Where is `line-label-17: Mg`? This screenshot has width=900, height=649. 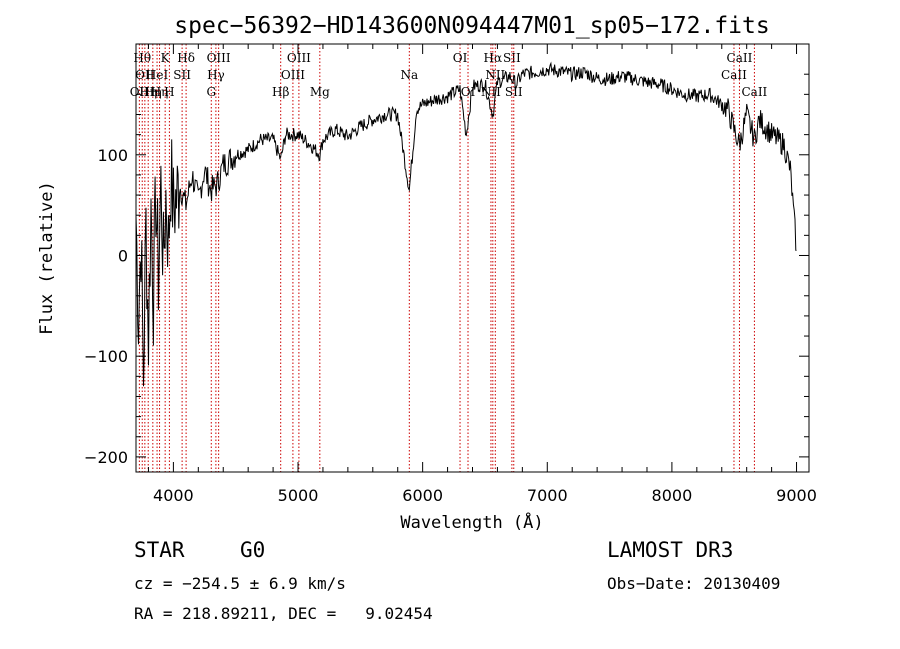 line-label-17: Mg is located at coordinates (320, 92).